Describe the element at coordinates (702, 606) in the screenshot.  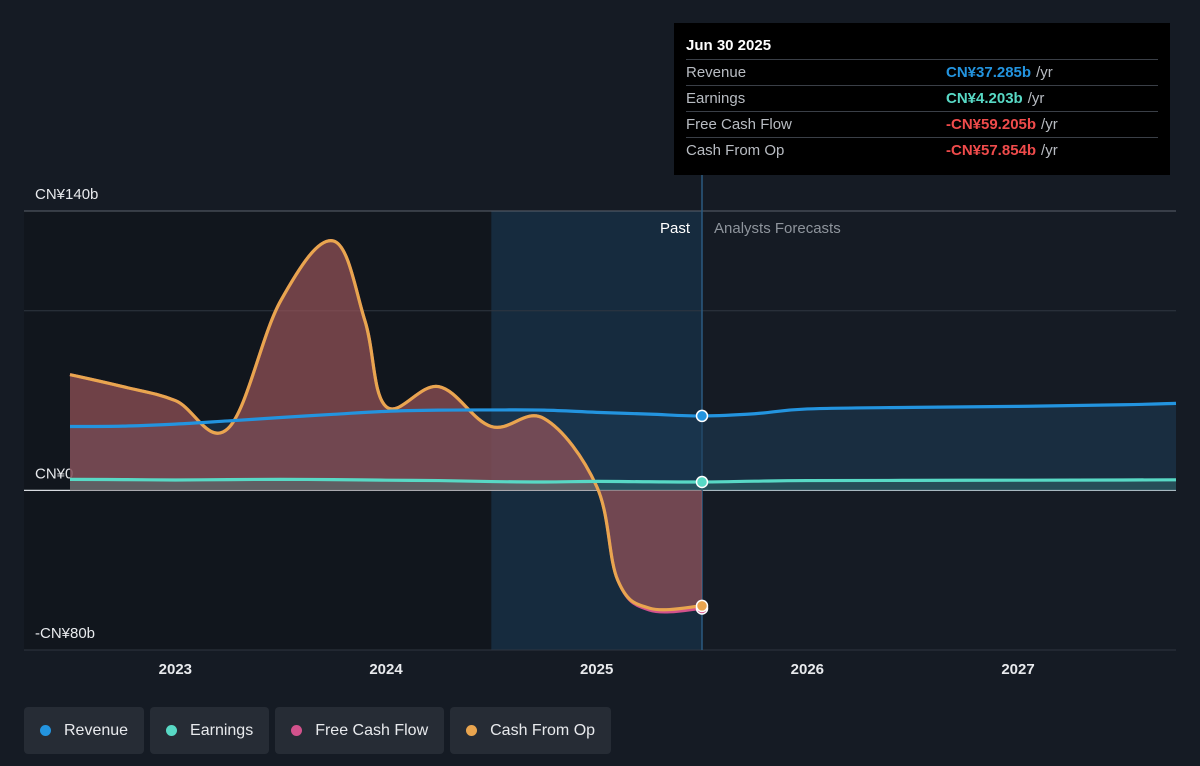
I see `cash-from-op-marker` at that location.